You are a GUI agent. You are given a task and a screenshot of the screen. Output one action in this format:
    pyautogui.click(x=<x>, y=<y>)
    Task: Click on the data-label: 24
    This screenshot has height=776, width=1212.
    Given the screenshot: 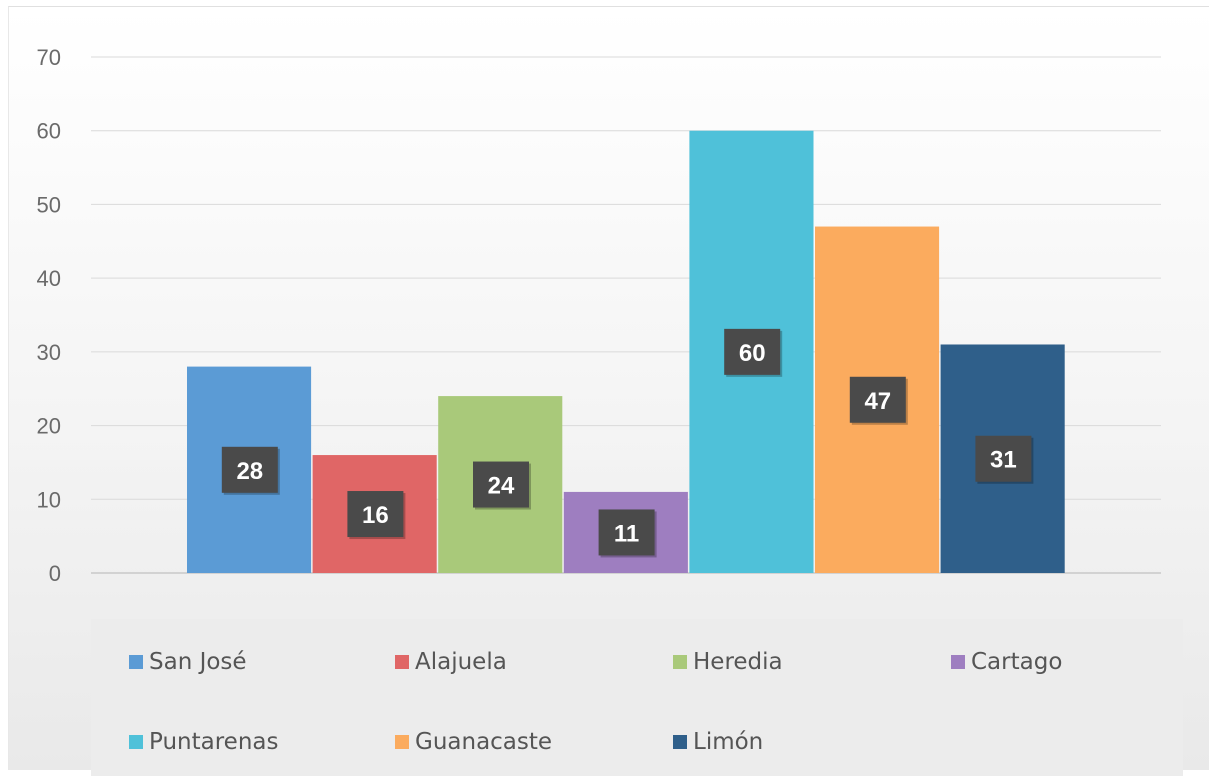 What is the action you would take?
    pyautogui.click(x=501, y=486)
    